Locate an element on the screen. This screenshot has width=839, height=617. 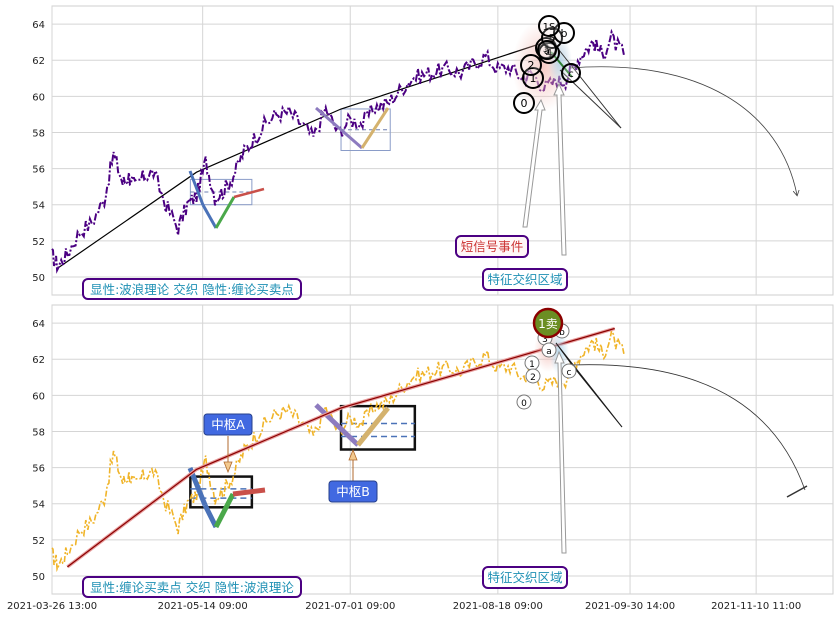
bottom-interweave-label: 特征交织区域 is located at coordinates (525, 577).